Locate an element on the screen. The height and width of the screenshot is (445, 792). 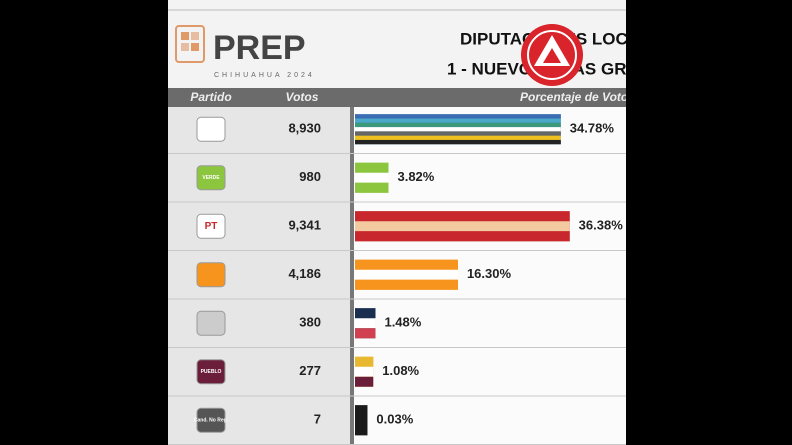
value-label: 16.30% is located at coordinates (489, 273).